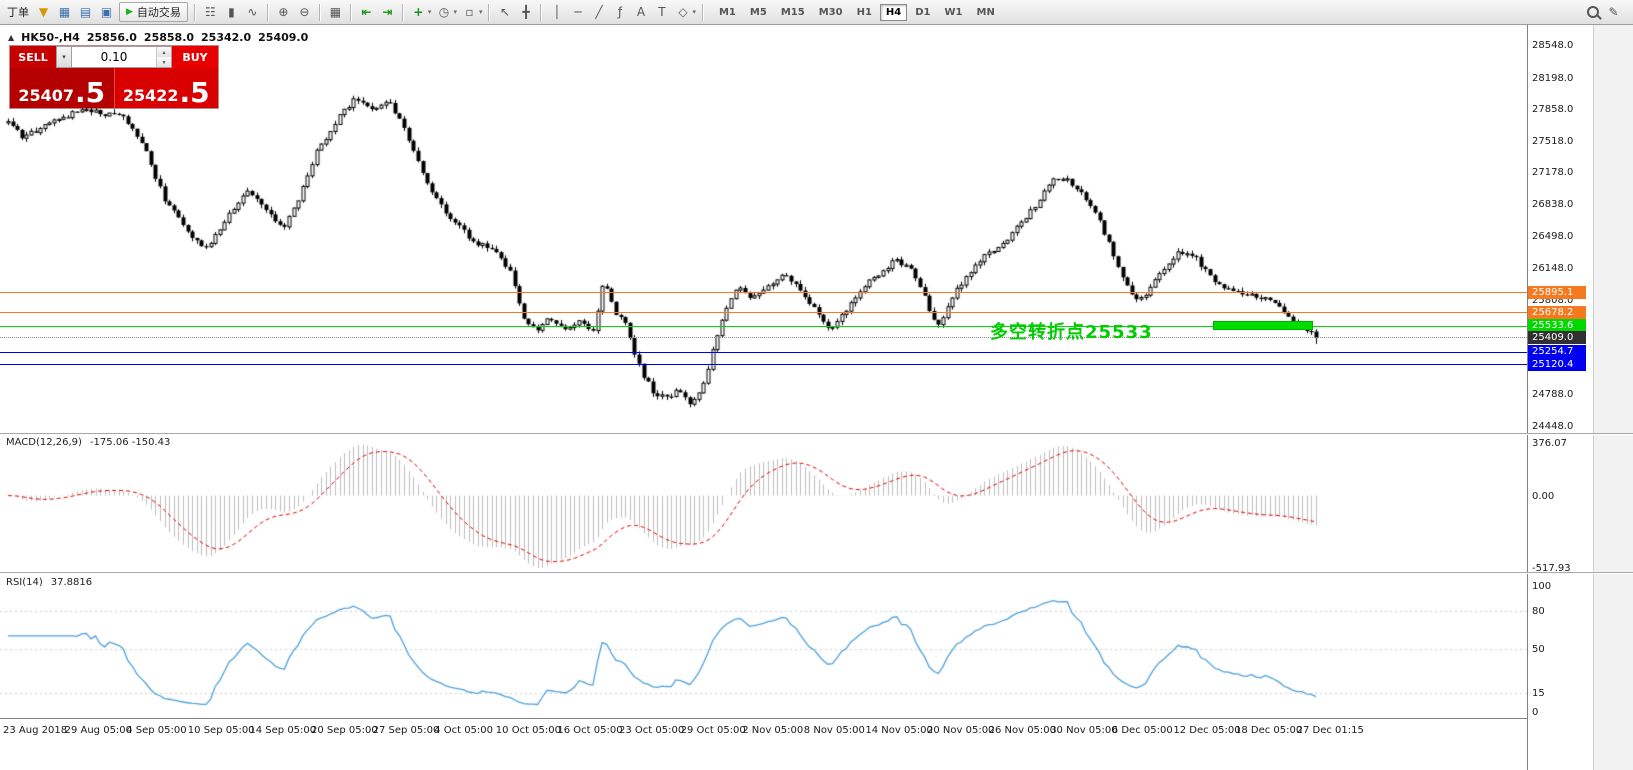 The width and height of the screenshot is (1633, 770). I want to click on fibonacci-icon: ƒ, so click(620, 12).